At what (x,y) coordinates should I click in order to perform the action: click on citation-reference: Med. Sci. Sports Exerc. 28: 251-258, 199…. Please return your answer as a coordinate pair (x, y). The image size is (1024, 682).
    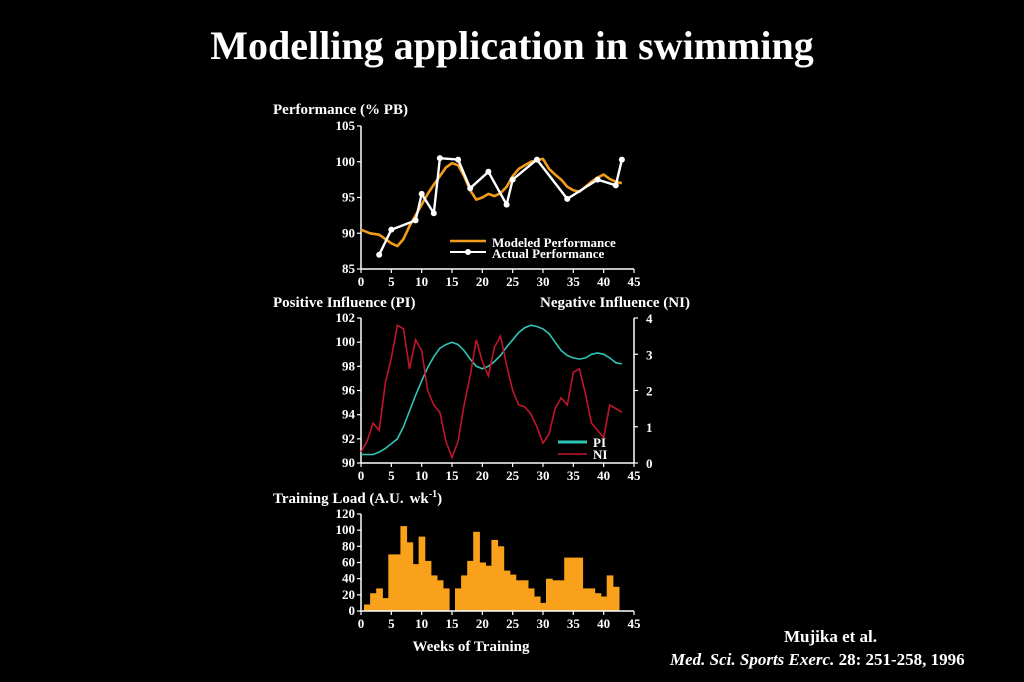
    Looking at the image, I should click on (817, 660).